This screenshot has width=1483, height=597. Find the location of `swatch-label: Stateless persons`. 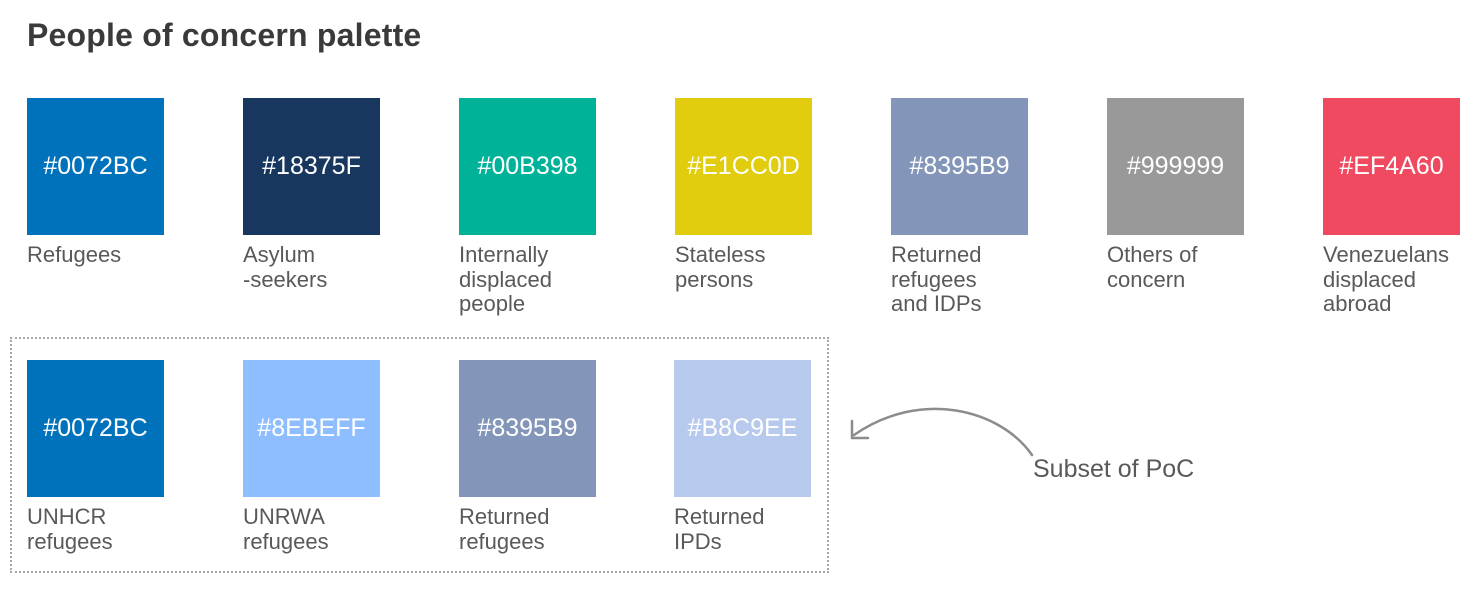

swatch-label: Stateless persons is located at coordinates (720, 267).